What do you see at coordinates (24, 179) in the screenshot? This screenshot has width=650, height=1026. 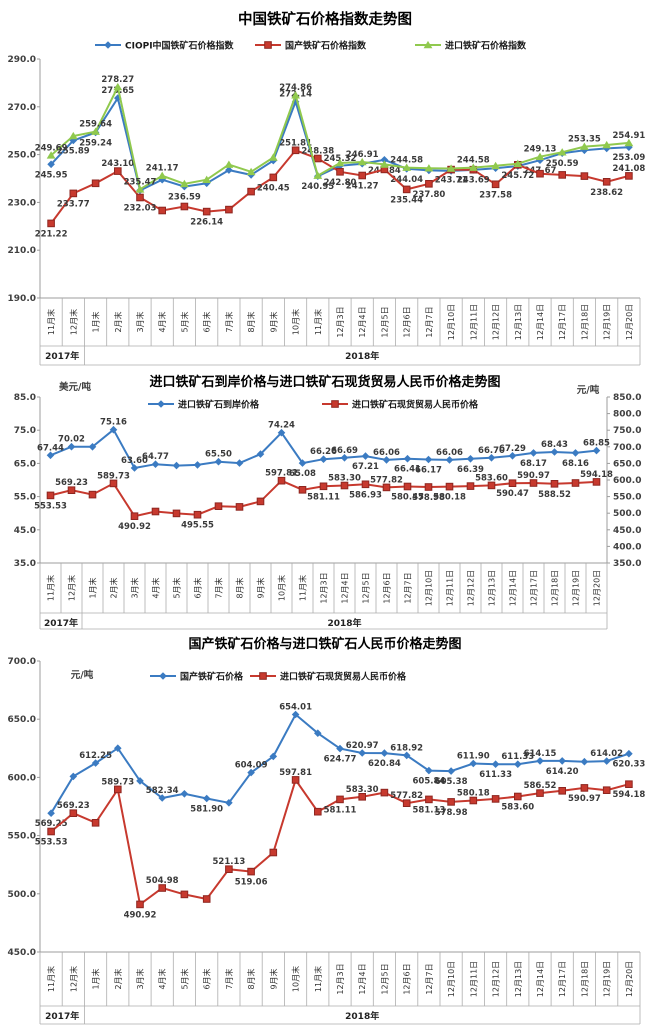 I see `y-axis-left: 290.0 270.0 250.0 230.0 210.0 190.0` at bounding box center [24, 179].